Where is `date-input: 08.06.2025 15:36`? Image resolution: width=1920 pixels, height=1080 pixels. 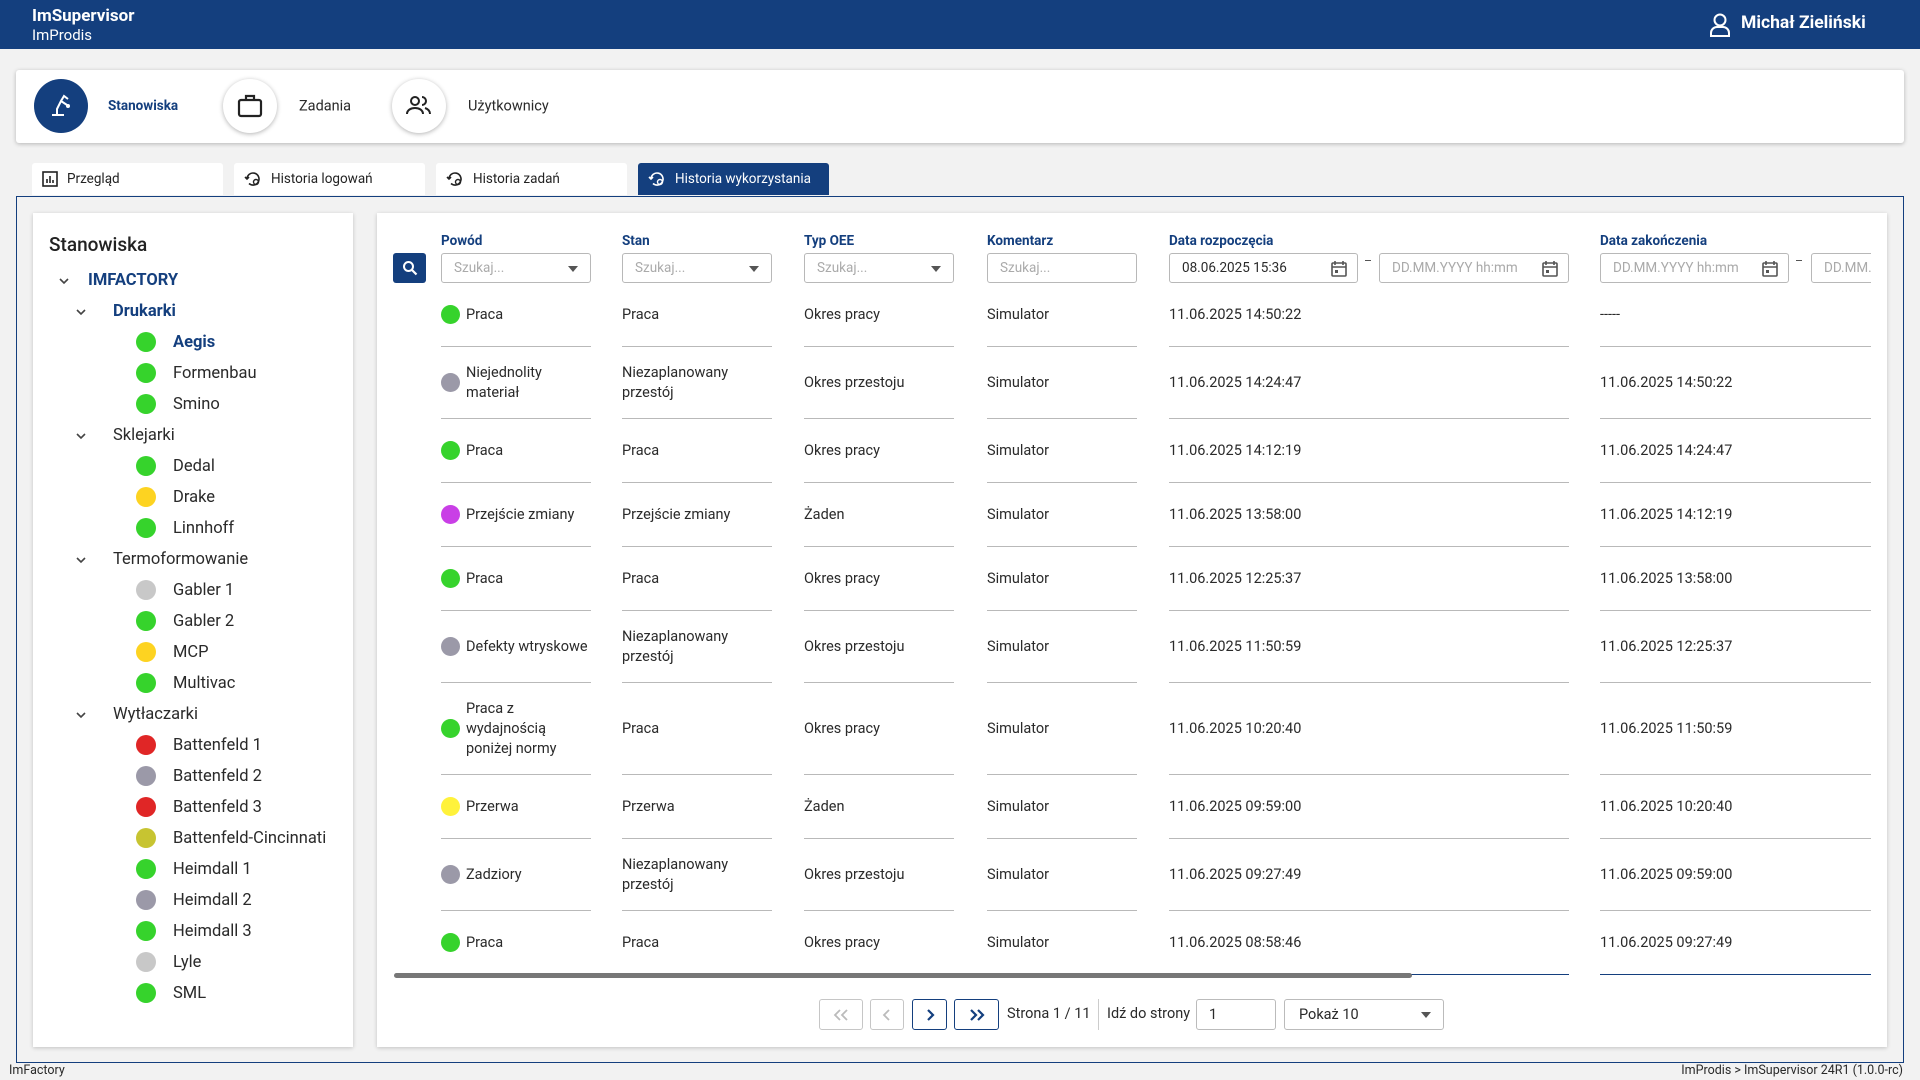
date-input: 08.06.2025 15:36 is located at coordinates (1263, 268).